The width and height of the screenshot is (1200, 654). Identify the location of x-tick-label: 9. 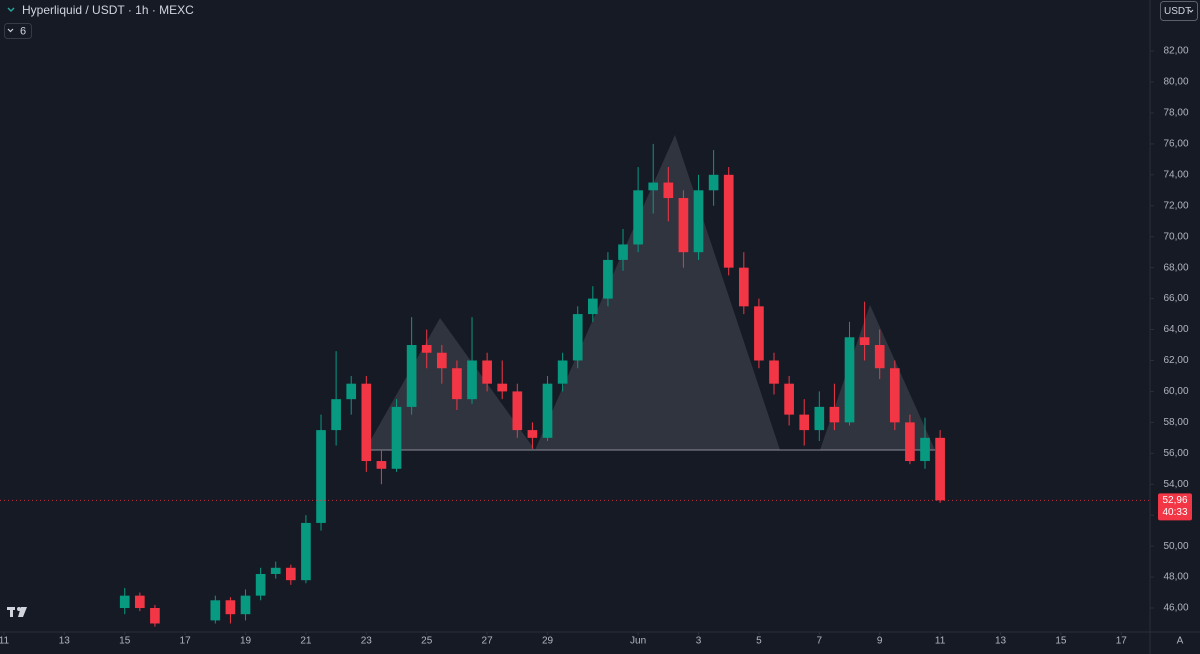
(880, 641).